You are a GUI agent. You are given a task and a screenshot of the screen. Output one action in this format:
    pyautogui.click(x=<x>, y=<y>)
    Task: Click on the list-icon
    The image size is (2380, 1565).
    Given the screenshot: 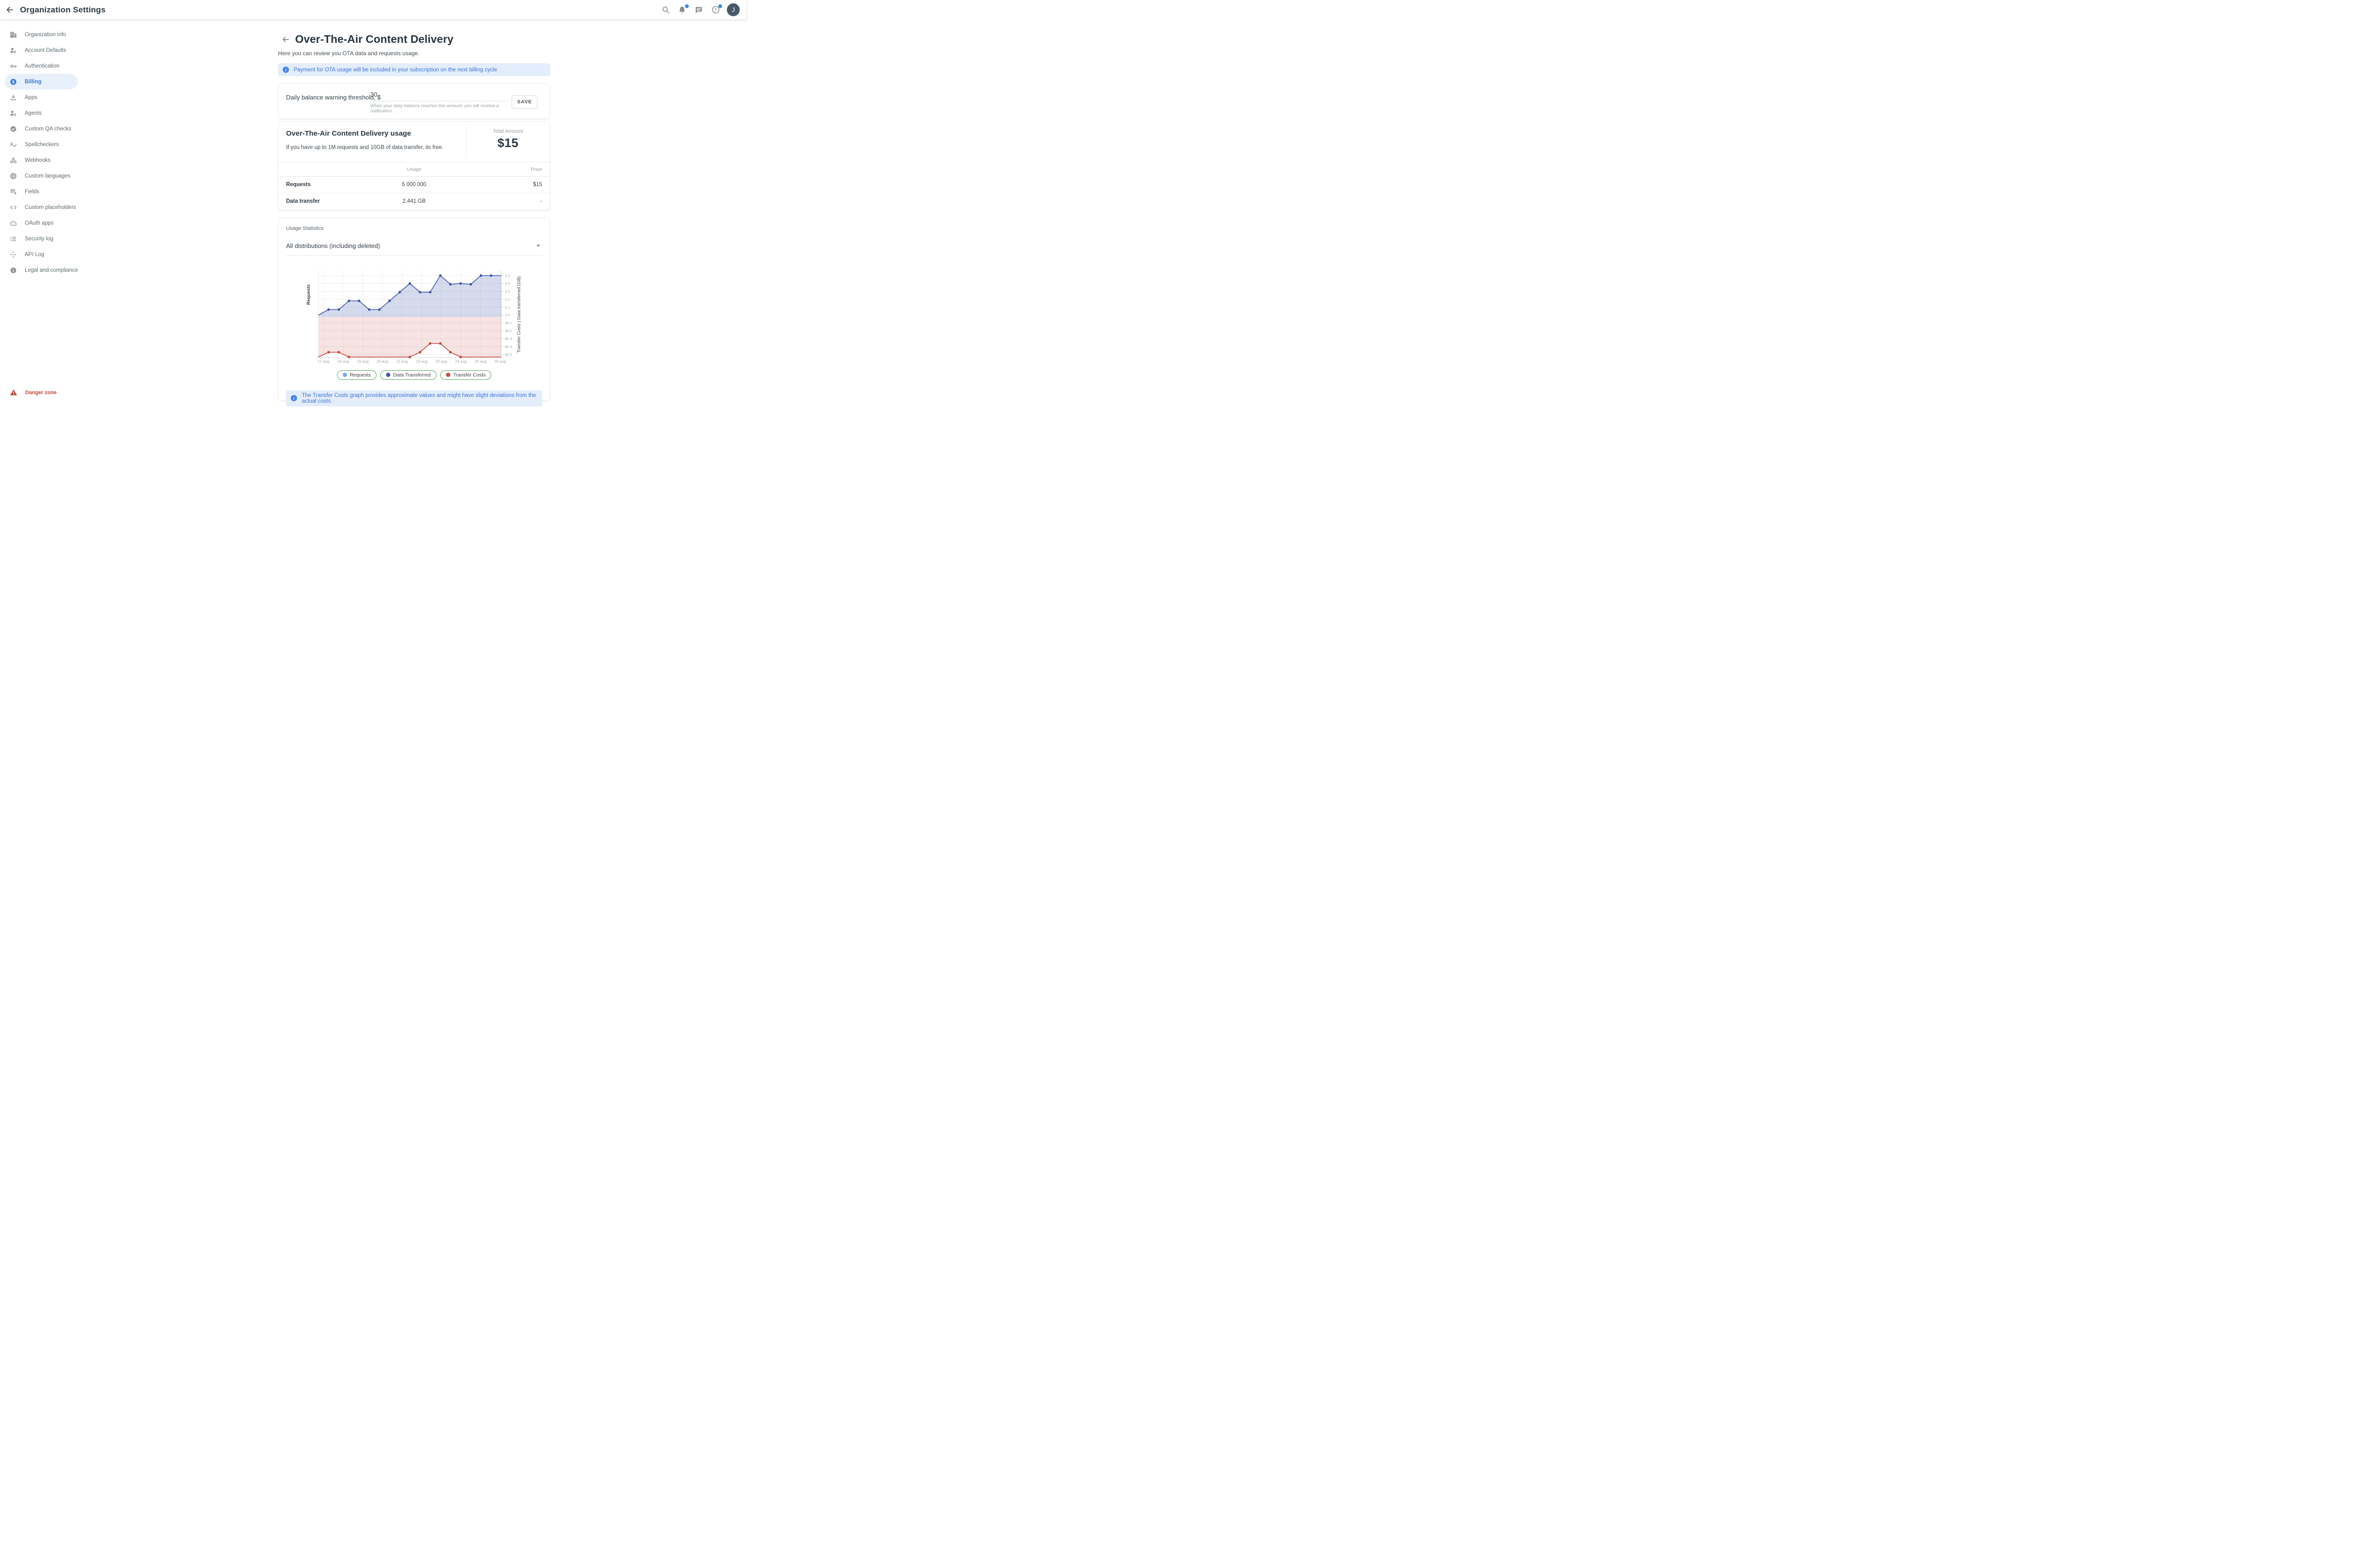 What is the action you would take?
    pyautogui.click(x=13, y=239)
    